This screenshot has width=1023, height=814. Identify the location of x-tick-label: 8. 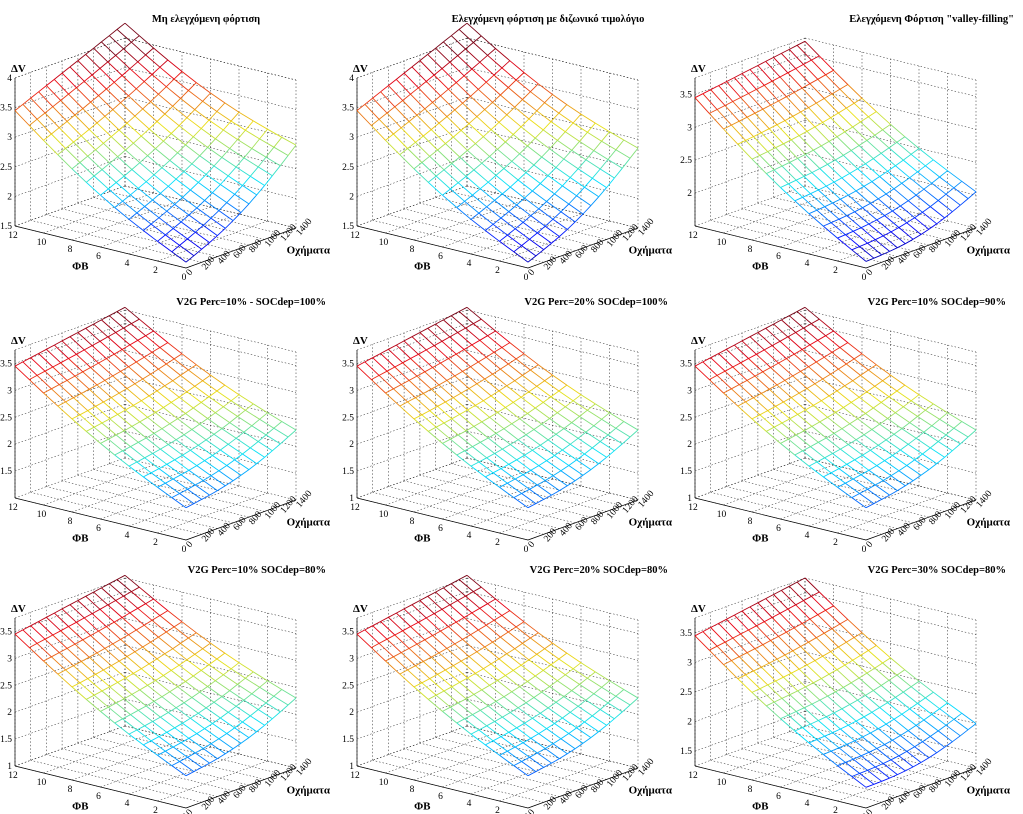
(70, 790).